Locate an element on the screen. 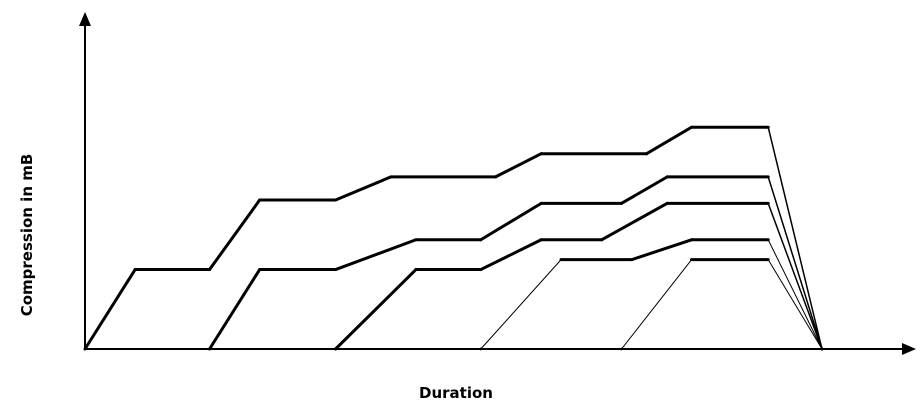  x-axis-title: Duration is located at coordinates (456, 393).